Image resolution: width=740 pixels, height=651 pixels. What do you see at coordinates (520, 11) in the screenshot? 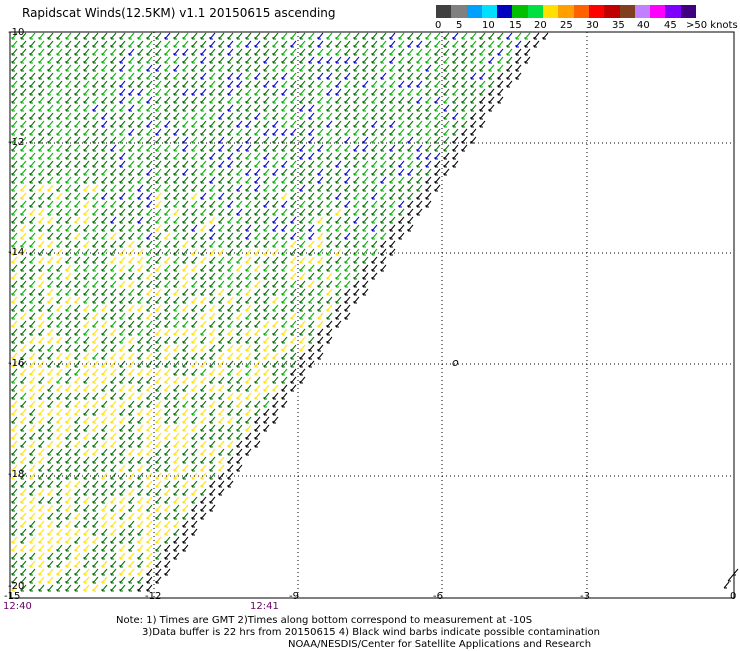
I see `colorbar-swatch` at bounding box center [520, 11].